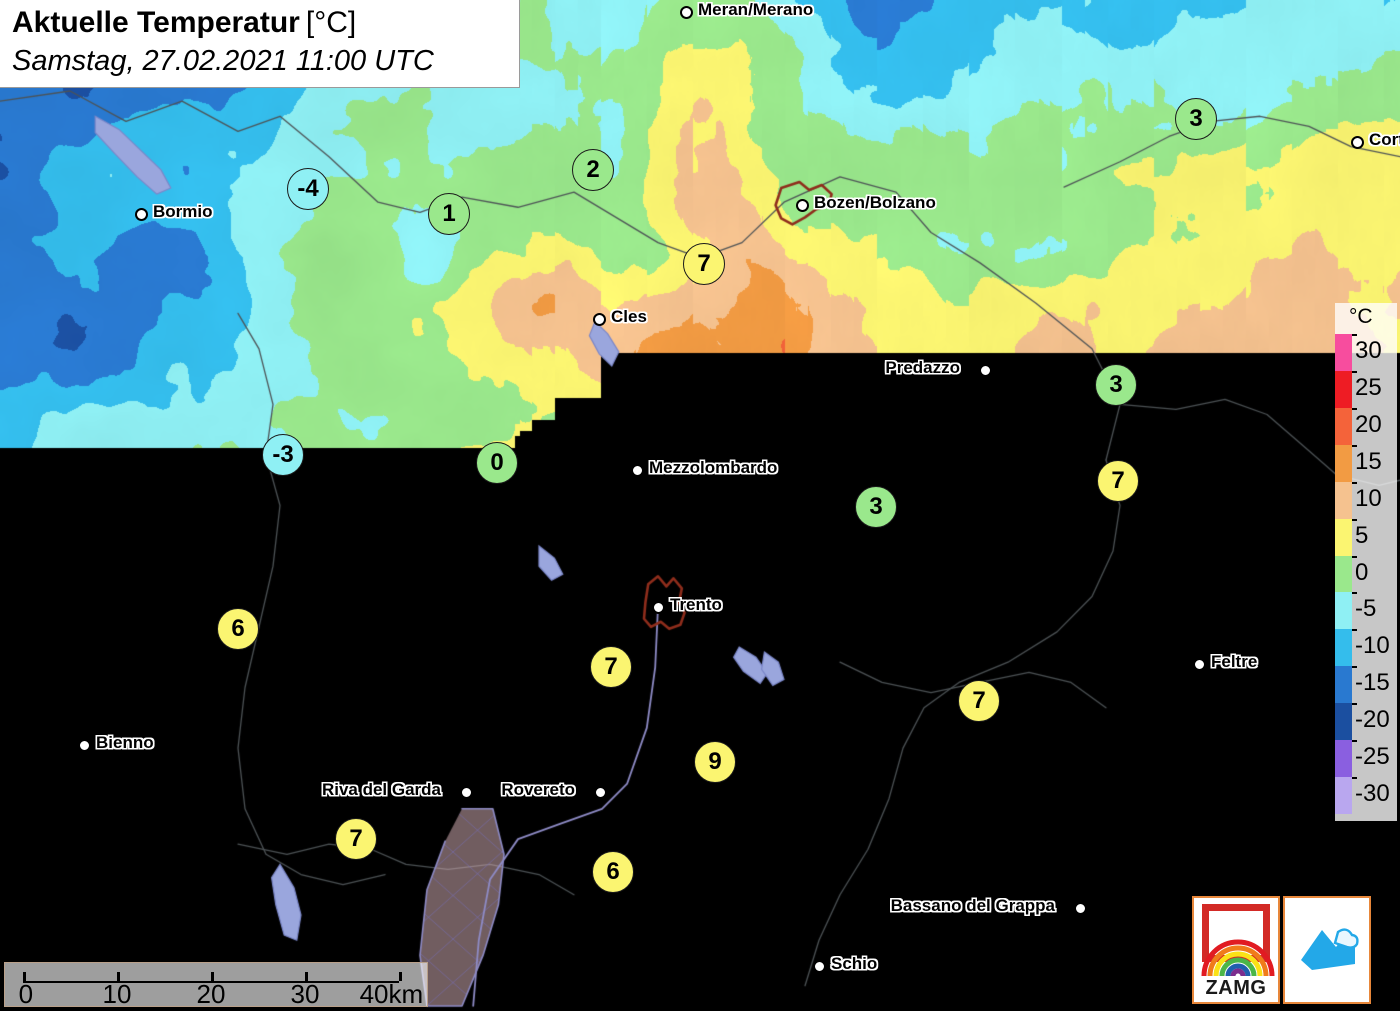 This screenshot has width=1400, height=1011. I want to click on station-value: 1, so click(449, 213).